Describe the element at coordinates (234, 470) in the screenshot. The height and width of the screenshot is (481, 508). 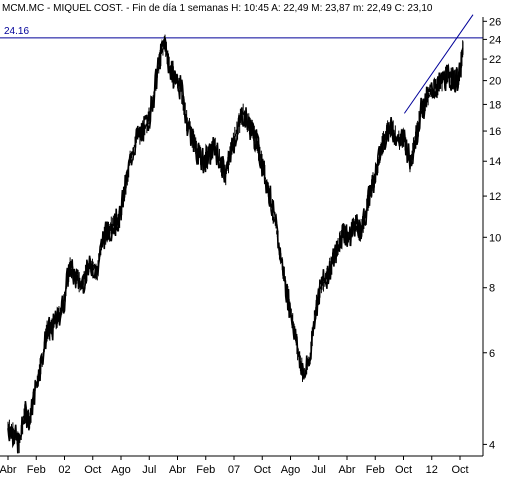
I see `x-tick-label: 07` at that location.